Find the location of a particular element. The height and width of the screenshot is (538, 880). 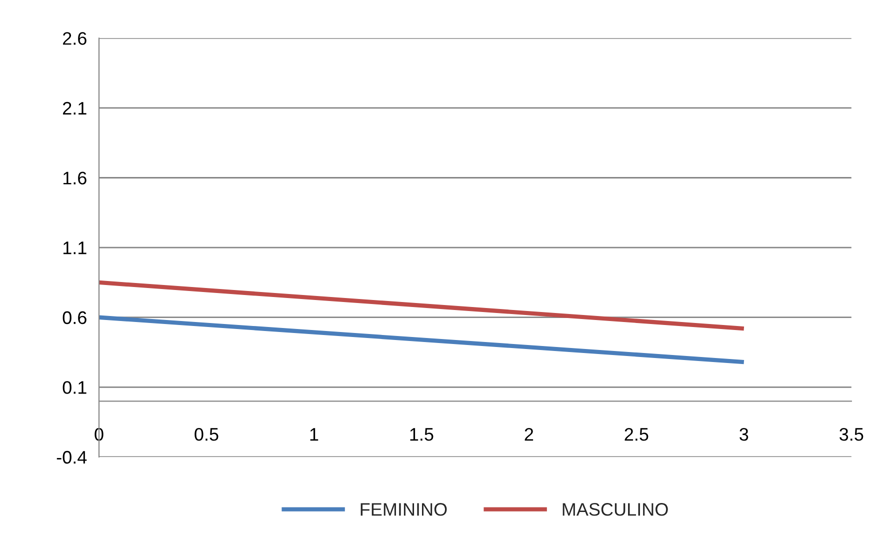

y-tick-label: 0.6 is located at coordinates (74, 317).